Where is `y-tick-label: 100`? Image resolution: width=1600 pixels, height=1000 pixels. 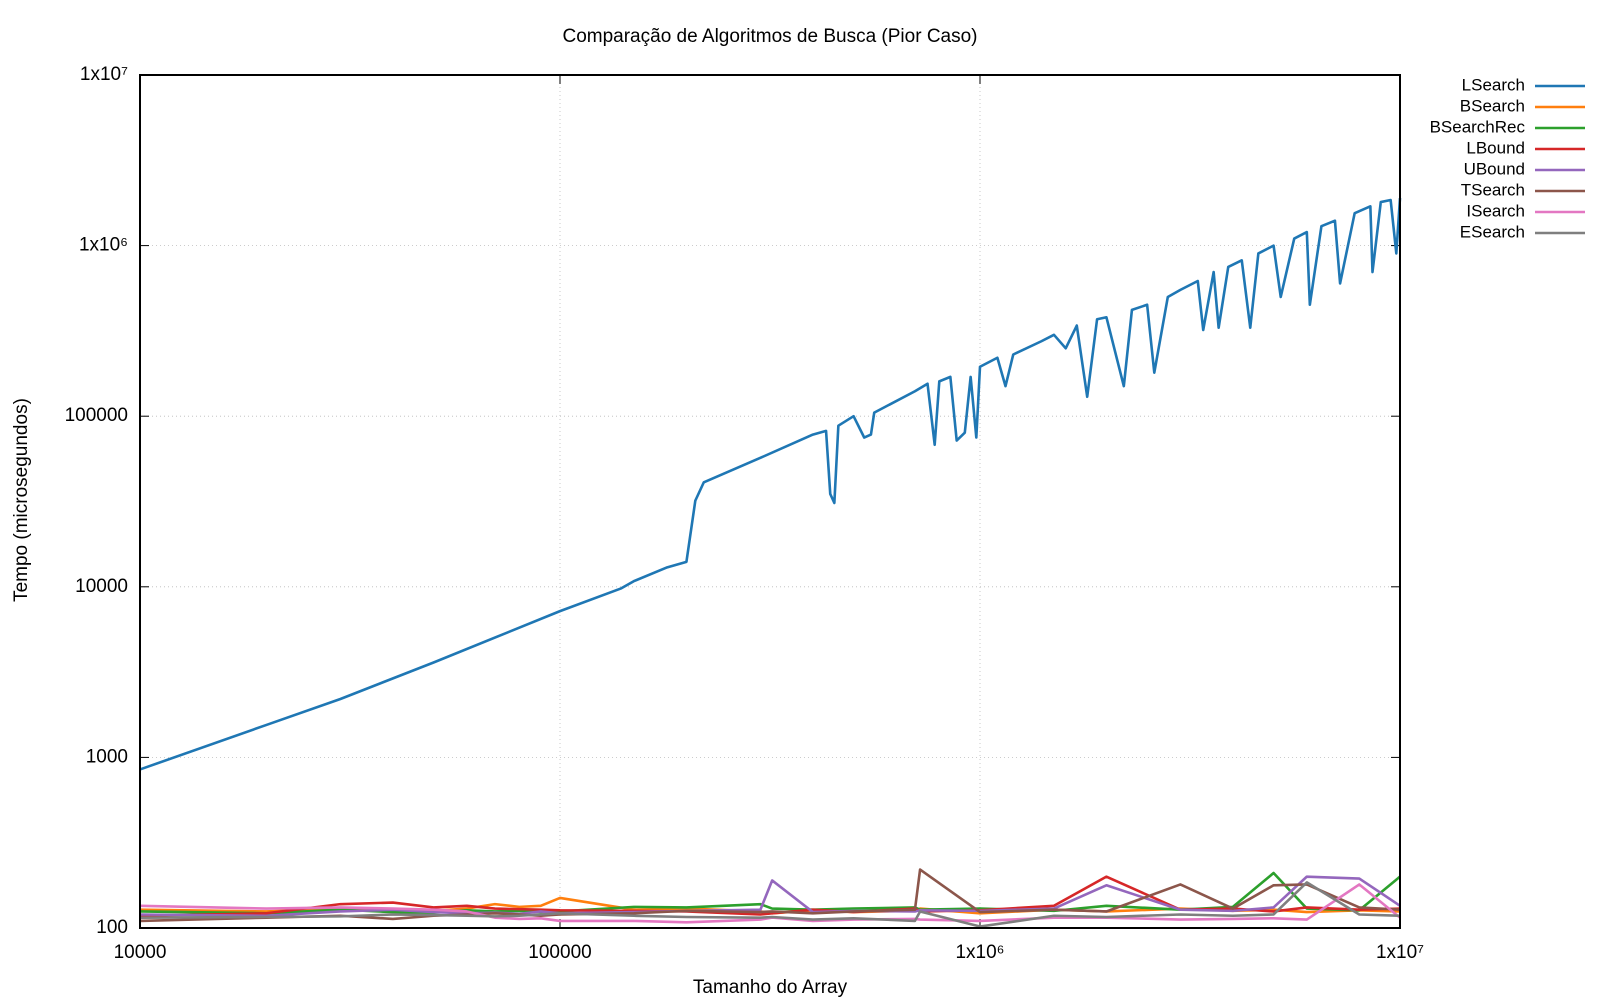
y-tick-label: 100 is located at coordinates (112, 927).